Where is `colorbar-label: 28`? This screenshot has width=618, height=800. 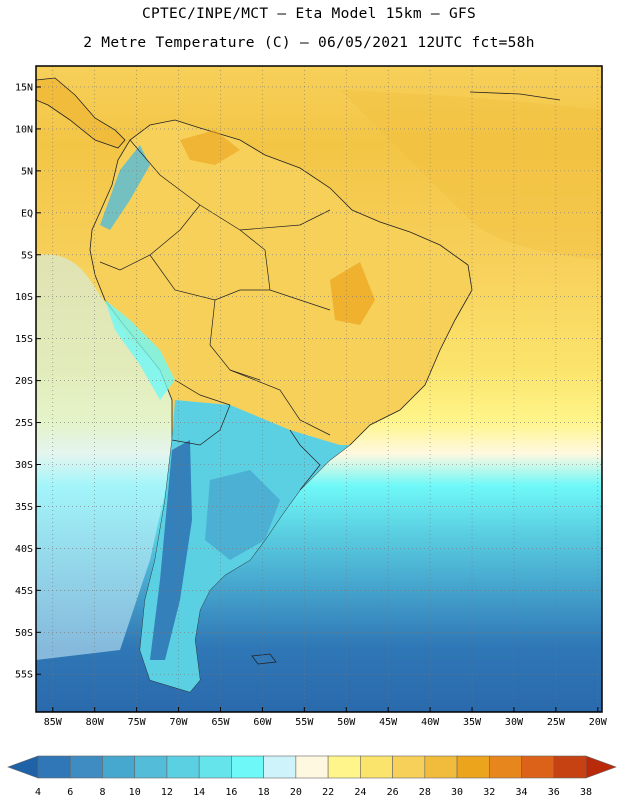
colorbar-label: 28 is located at coordinates (425, 792).